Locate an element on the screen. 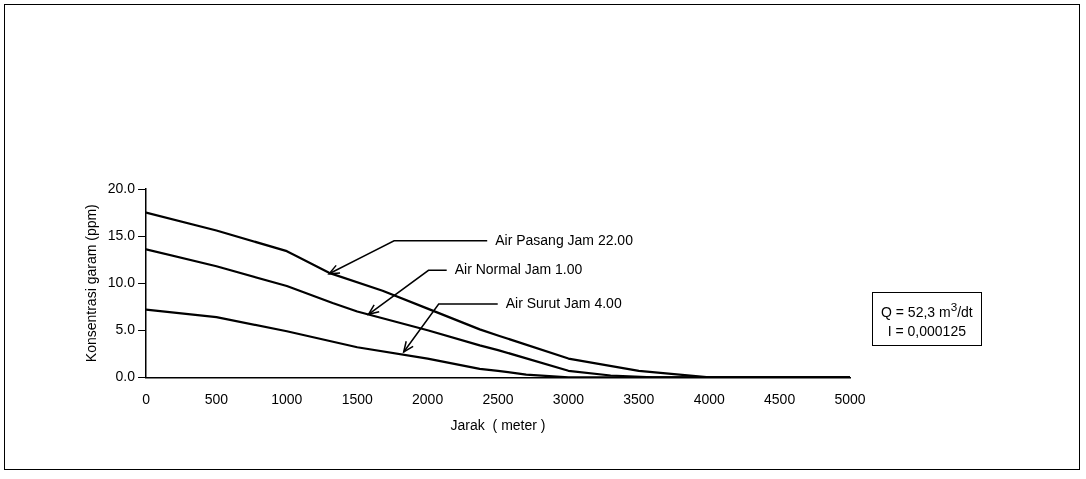 The width and height of the screenshot is (1086, 479). x-axis-title: Jarak ( meter ) is located at coordinates (498, 425).